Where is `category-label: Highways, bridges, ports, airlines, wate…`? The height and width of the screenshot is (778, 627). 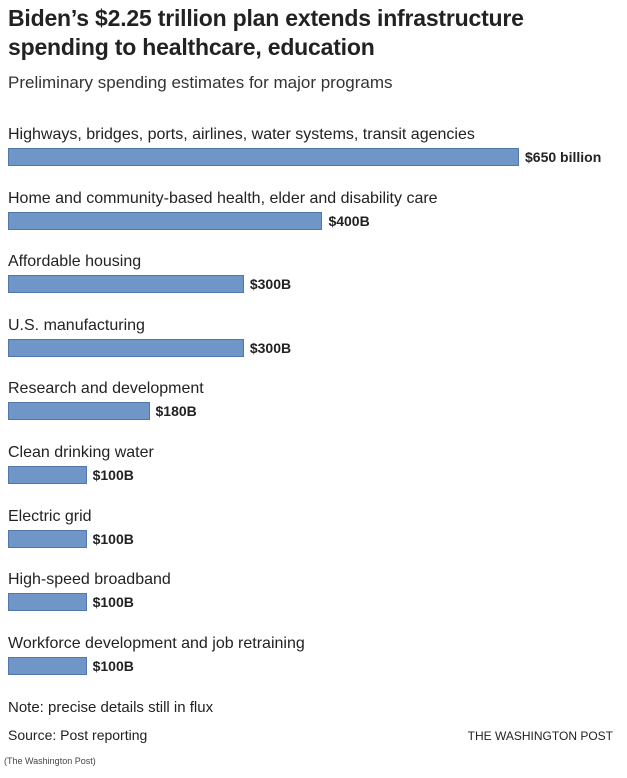 category-label: Highways, bridges, ports, airlines, wate… is located at coordinates (241, 134).